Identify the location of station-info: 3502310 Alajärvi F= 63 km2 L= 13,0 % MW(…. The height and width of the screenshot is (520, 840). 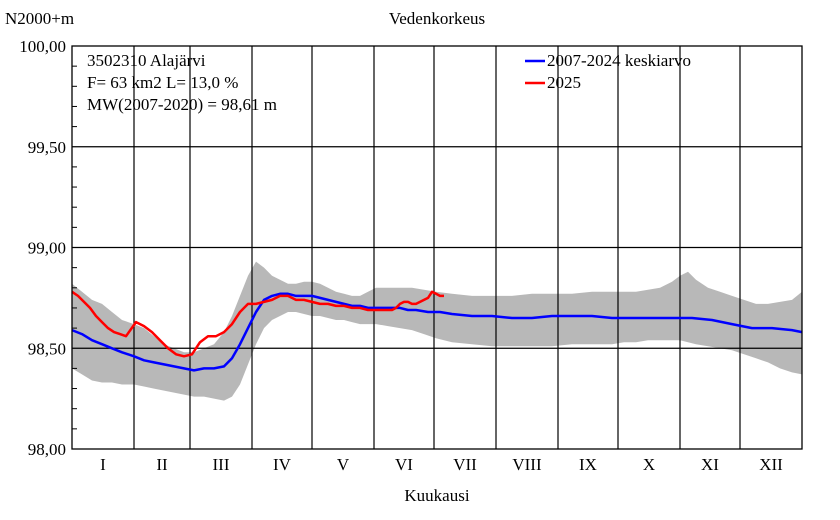
(182, 82).